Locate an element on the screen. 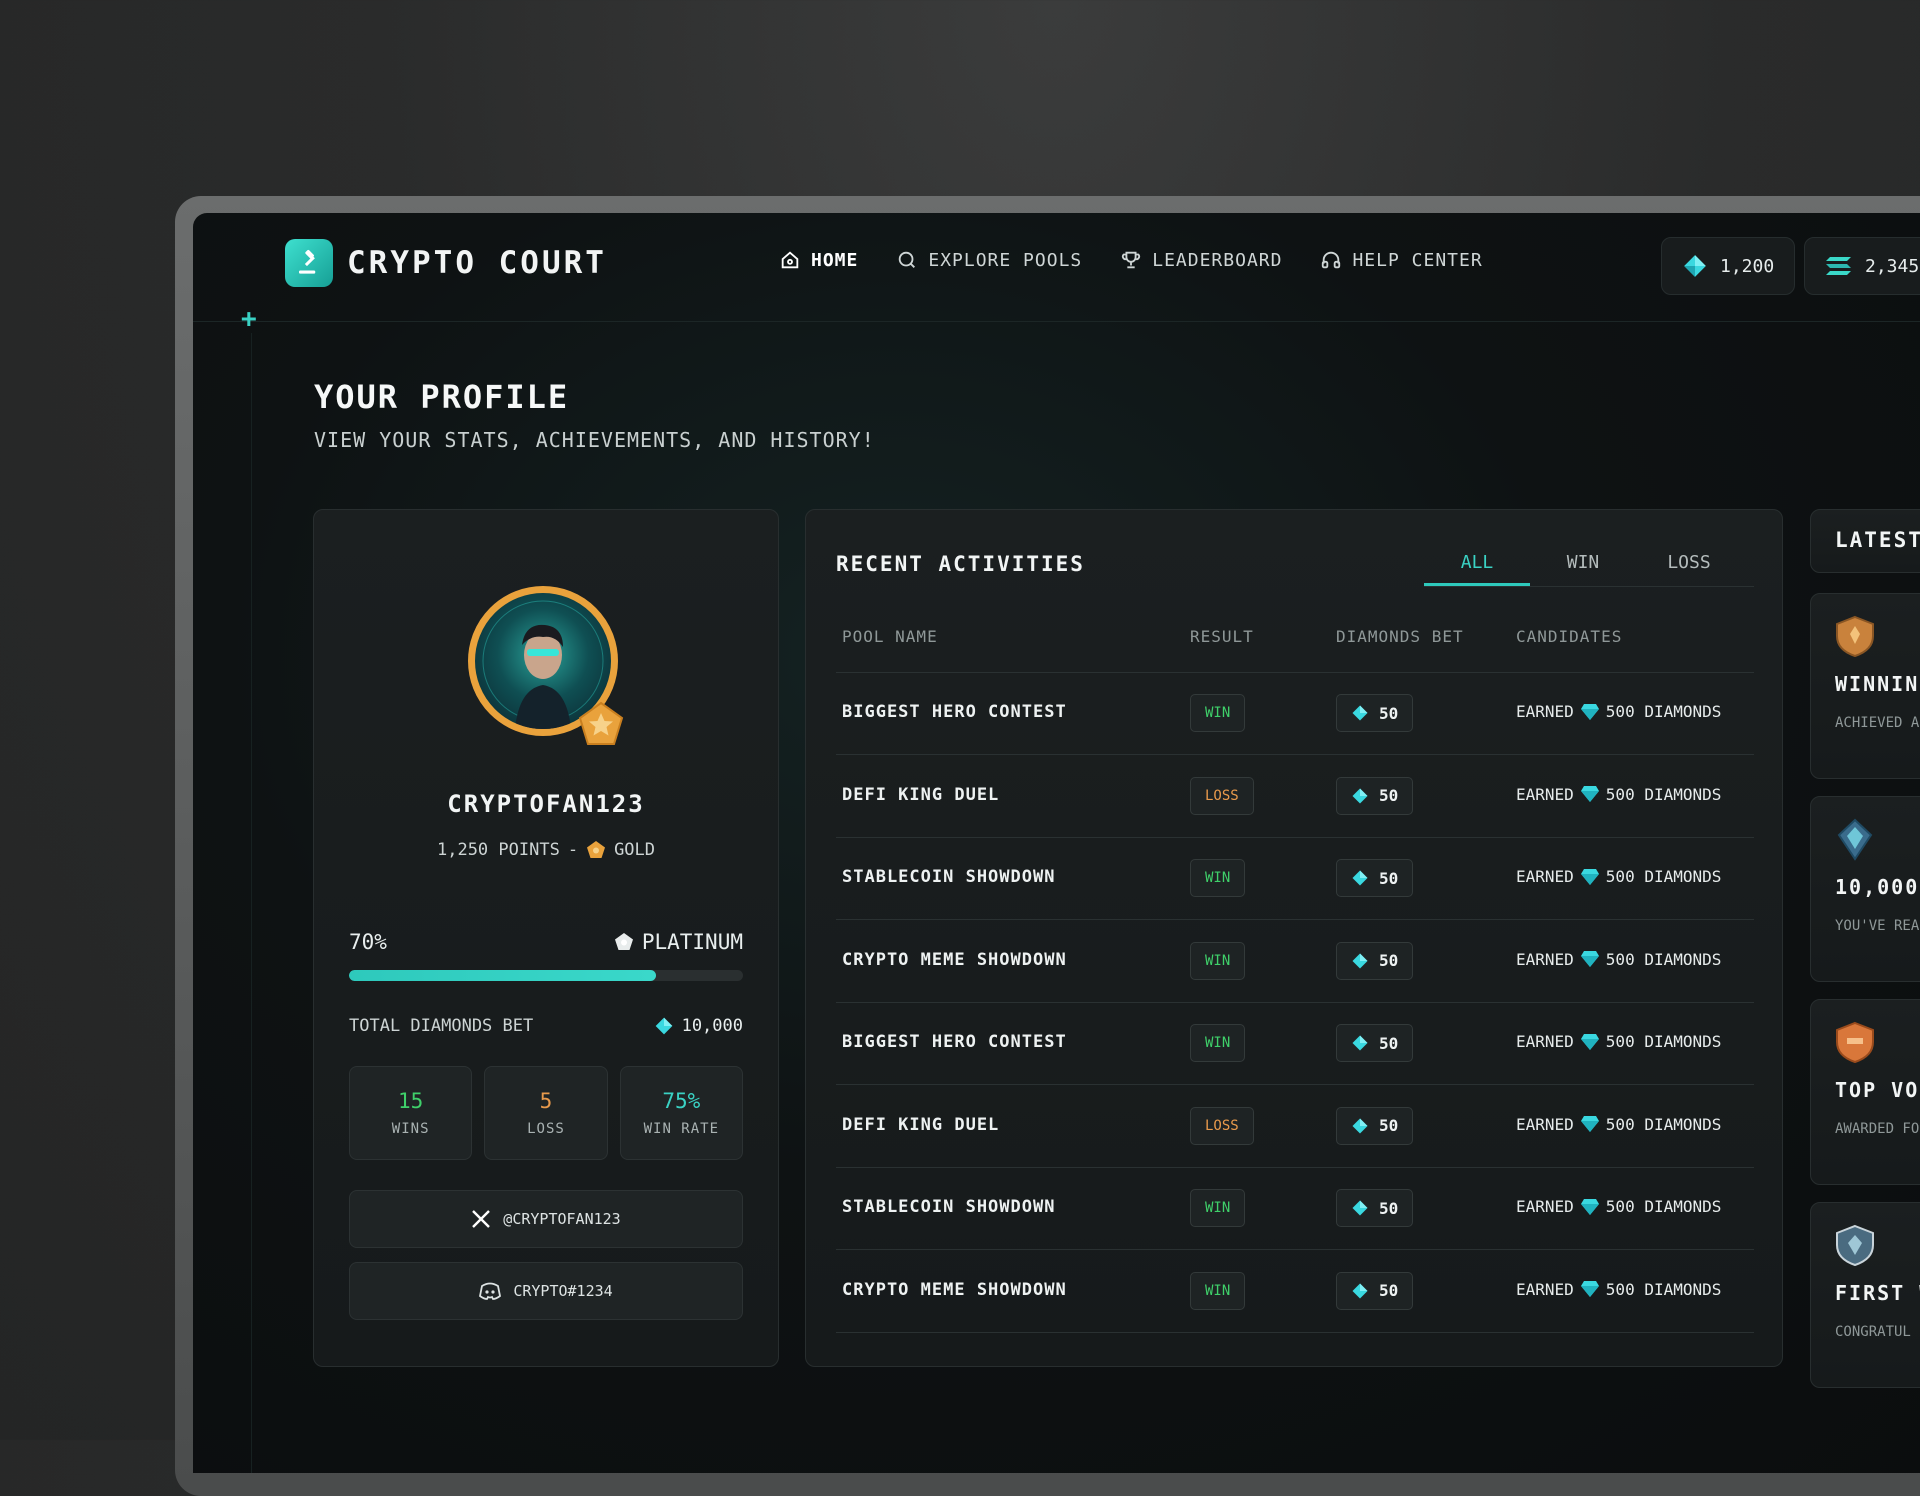 This screenshot has height=1496, width=1920. pool-name: DEFI KING DUEL is located at coordinates (921, 1124).